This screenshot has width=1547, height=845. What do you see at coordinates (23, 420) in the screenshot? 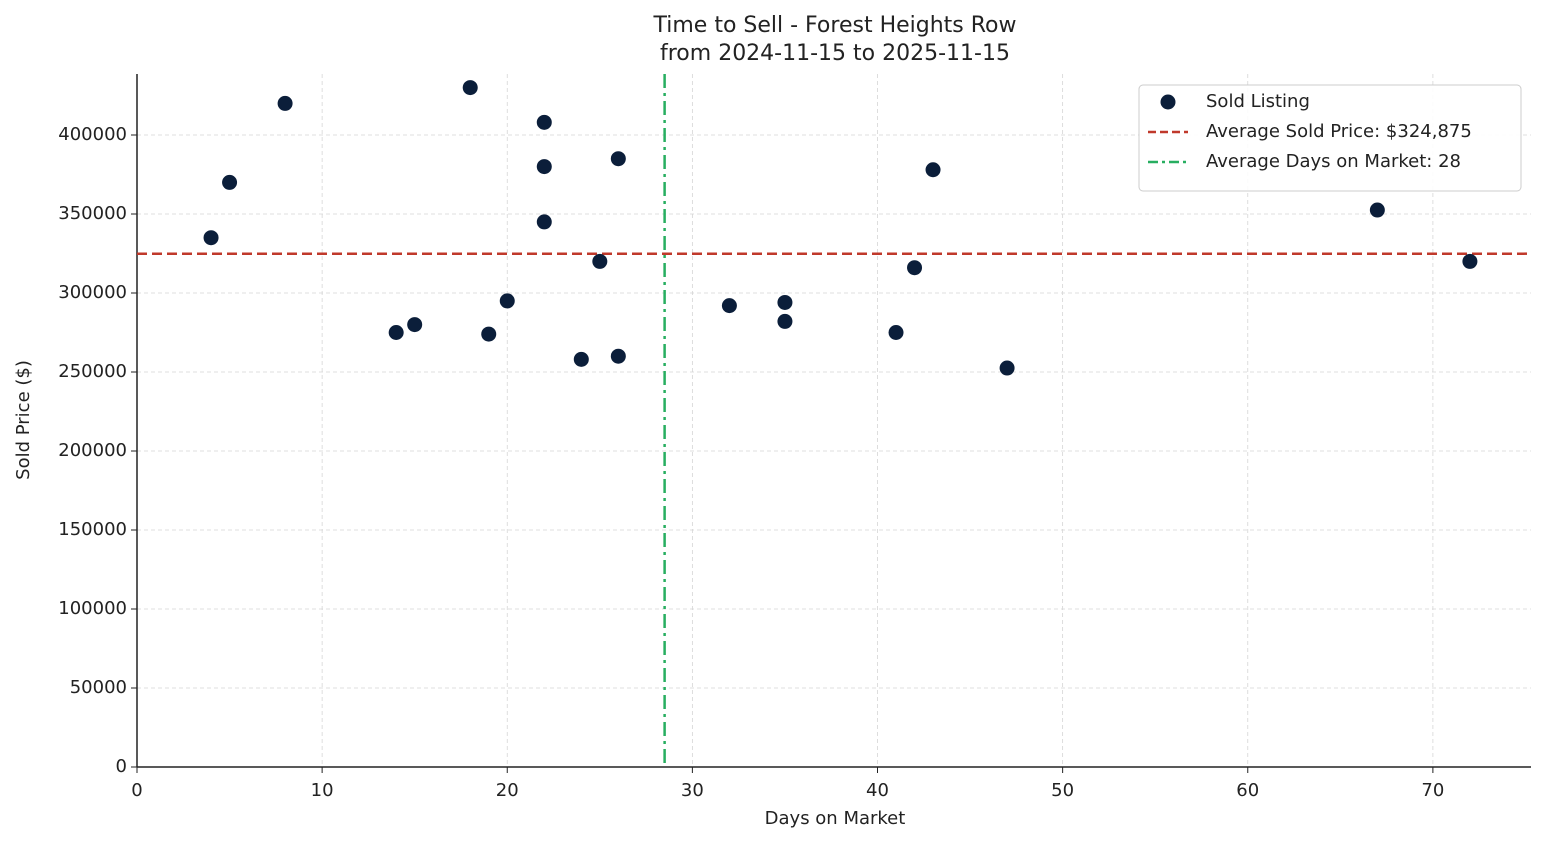
I see `y-axis-label: Sold Price ($)` at bounding box center [23, 420].